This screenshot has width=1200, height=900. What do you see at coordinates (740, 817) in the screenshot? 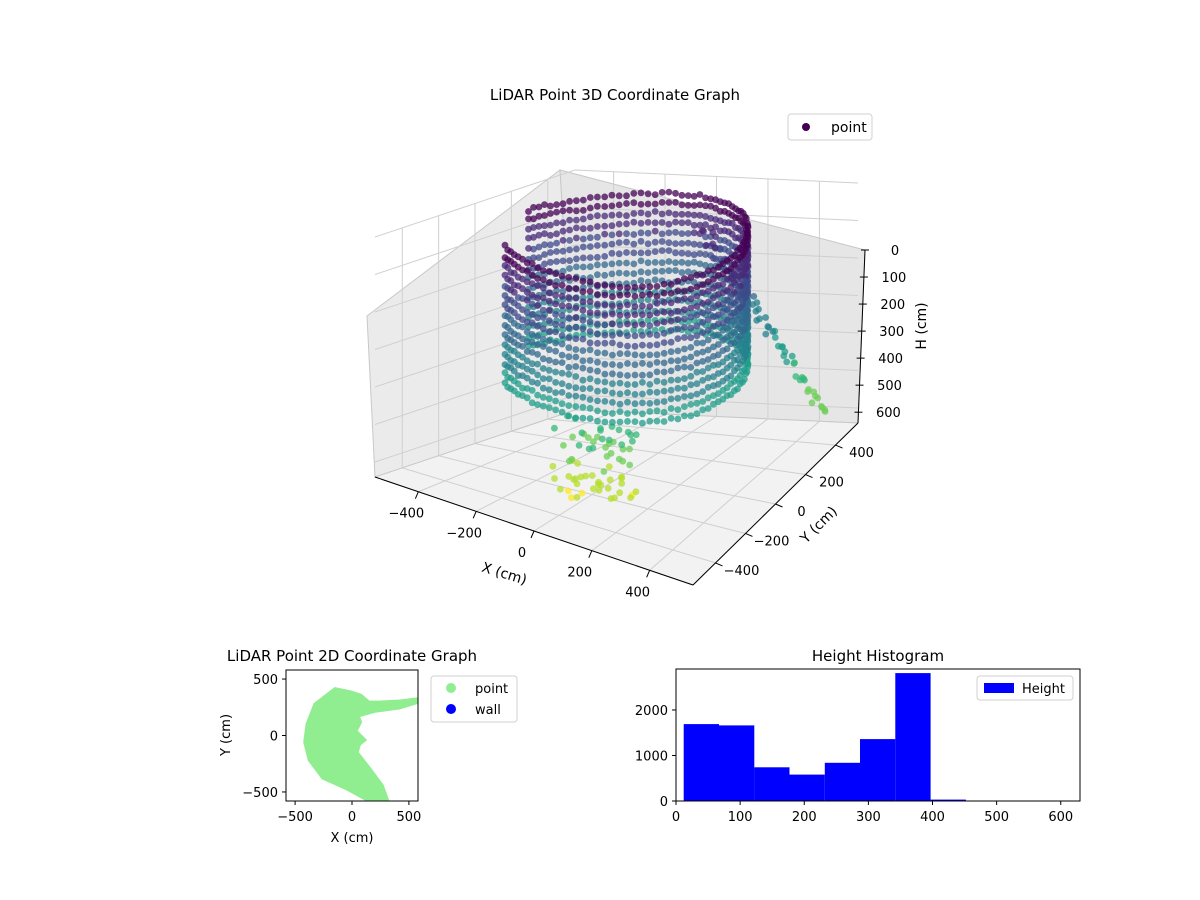
I see `x-tick-label-histogram: 100` at bounding box center [740, 817].